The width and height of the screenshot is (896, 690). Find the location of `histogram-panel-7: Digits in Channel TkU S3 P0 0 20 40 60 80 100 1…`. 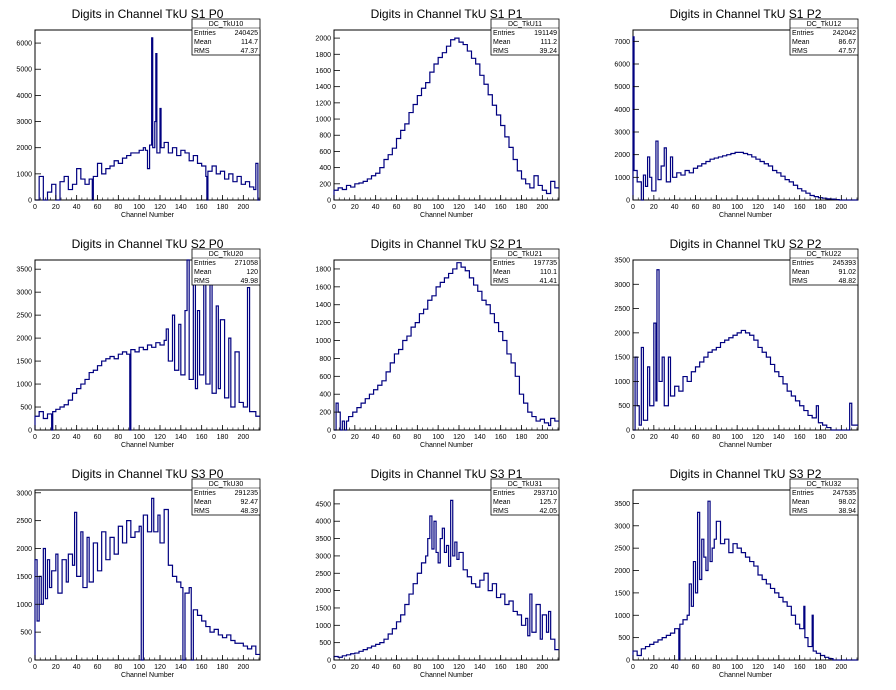

histogram-panel-7: Digits in Channel TkU S3 P0 0 20 40 60 80 100 1… is located at coordinates (138, 573).